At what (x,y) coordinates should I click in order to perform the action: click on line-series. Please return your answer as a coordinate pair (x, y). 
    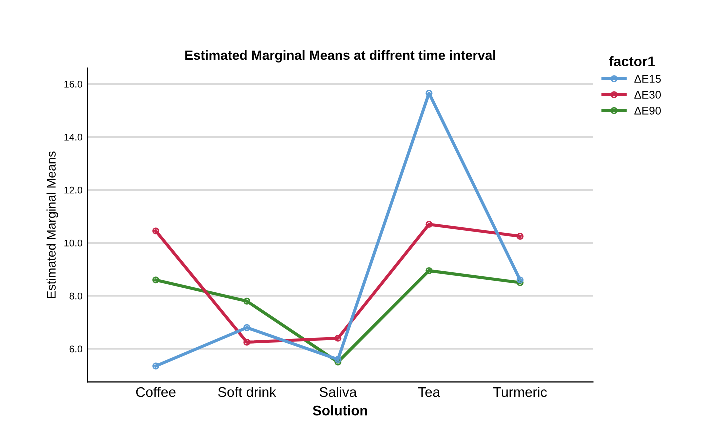
    Looking at the image, I should click on (338, 316).